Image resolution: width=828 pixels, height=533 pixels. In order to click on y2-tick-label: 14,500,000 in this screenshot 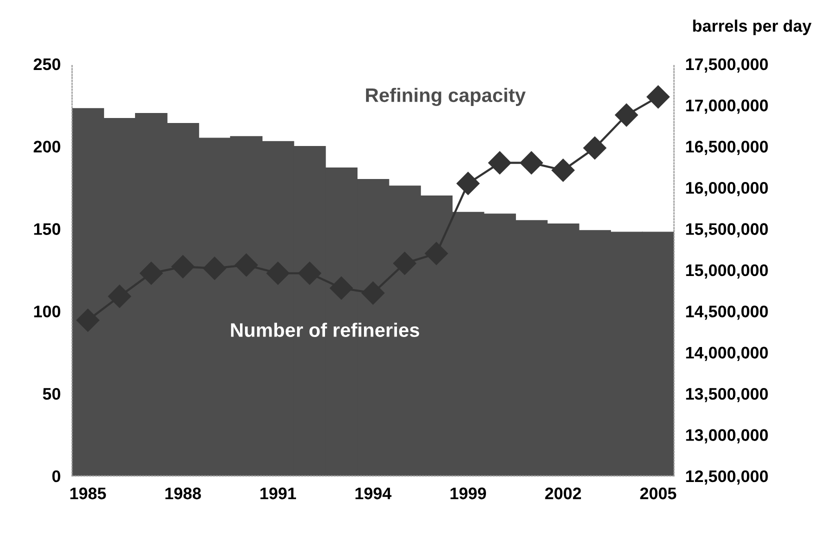, I will do `click(727, 313)`.